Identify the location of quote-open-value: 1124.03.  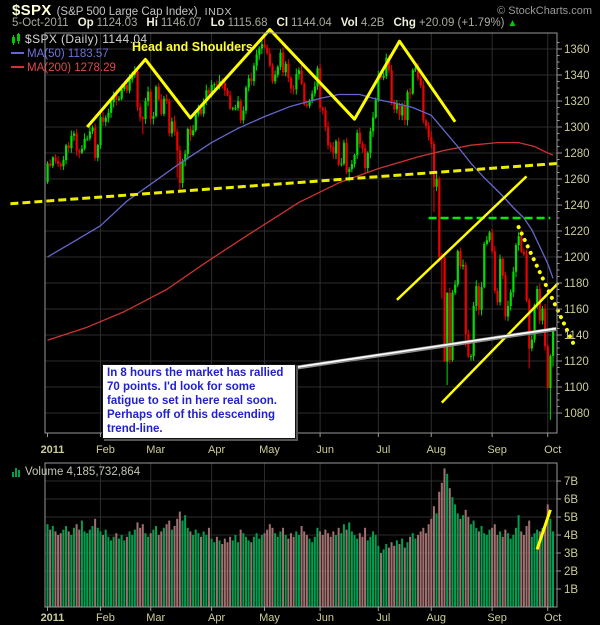
(117, 23).